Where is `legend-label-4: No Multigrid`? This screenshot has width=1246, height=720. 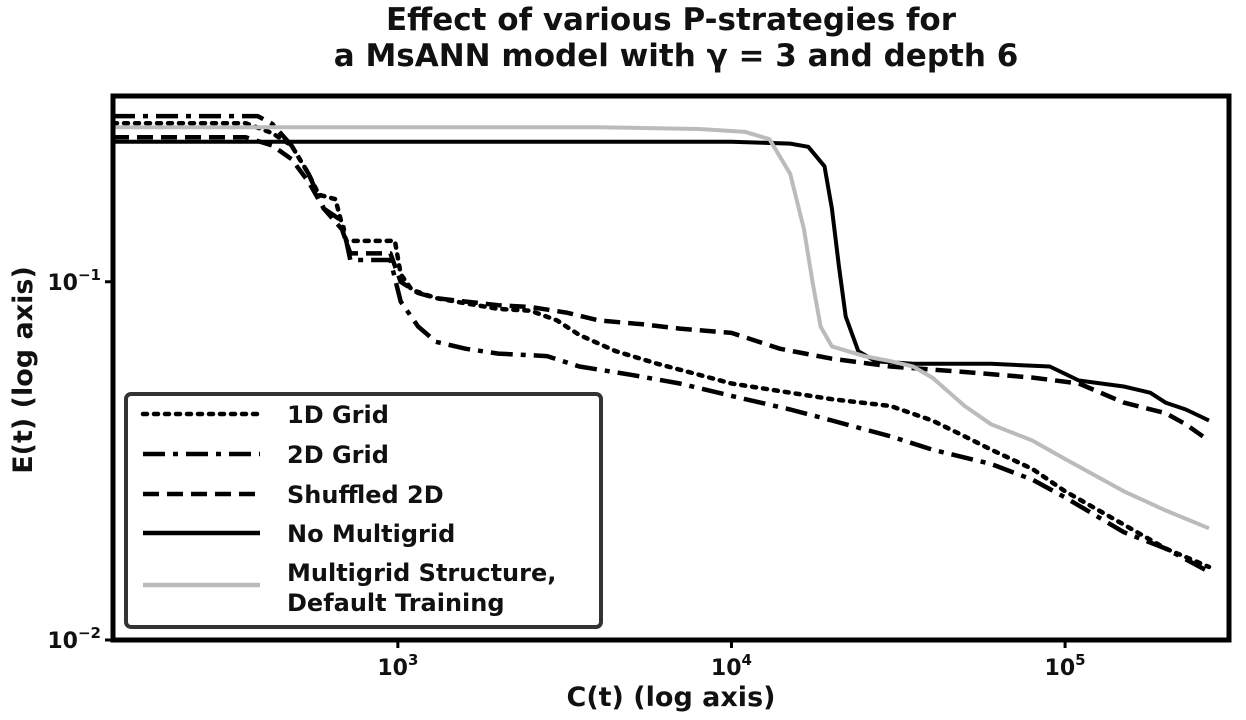
legend-label-4: No Multigrid is located at coordinates (371, 534).